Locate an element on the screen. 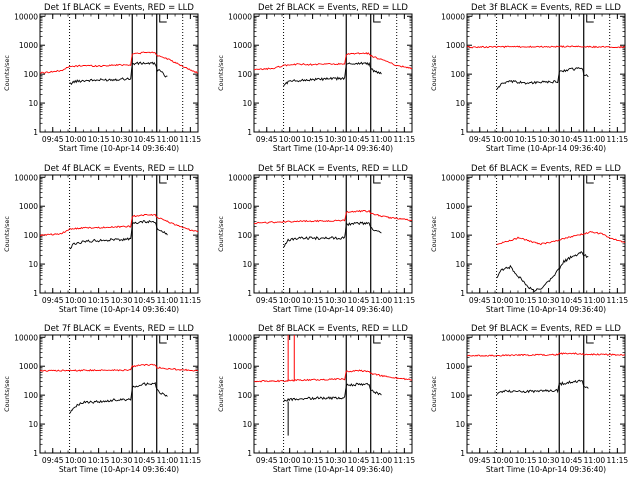 The width and height of the screenshot is (640, 480). panel-title: Det 8f BLACK = Events, RED = LLD is located at coordinates (333, 329).